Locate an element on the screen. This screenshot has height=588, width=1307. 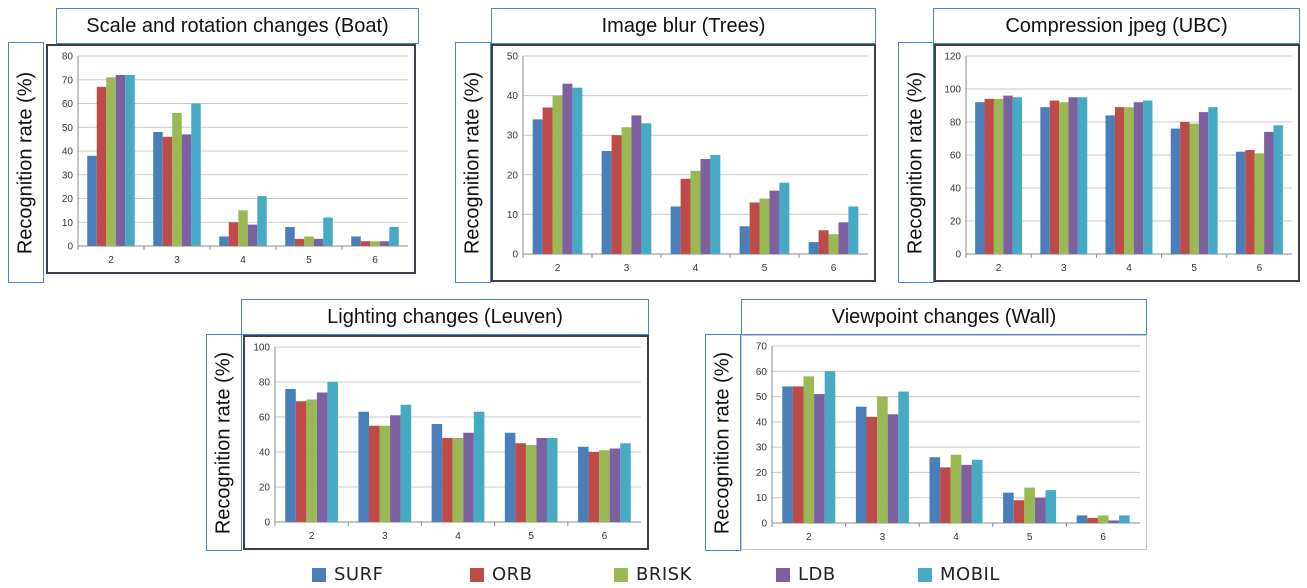
legend-label: LDB is located at coordinates (817, 574).